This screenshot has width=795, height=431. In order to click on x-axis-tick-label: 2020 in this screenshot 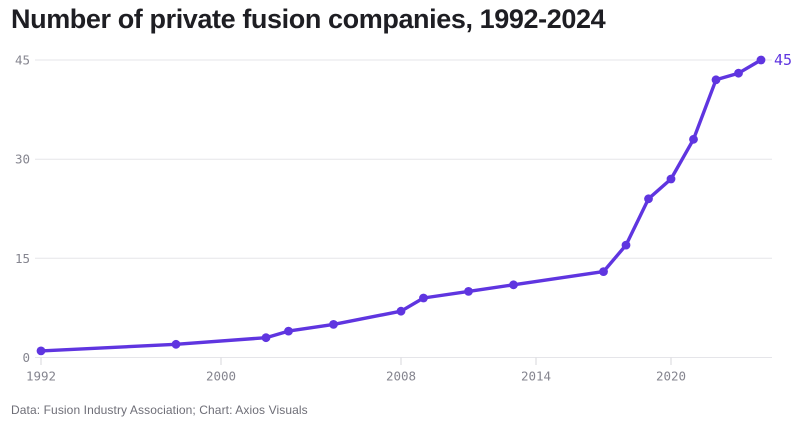, I will do `click(671, 376)`.